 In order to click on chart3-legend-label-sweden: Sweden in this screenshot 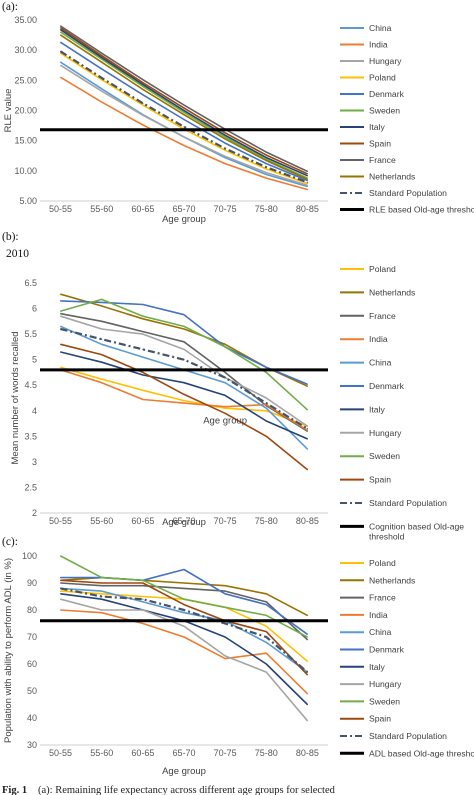, I will do `click(384, 701)`.